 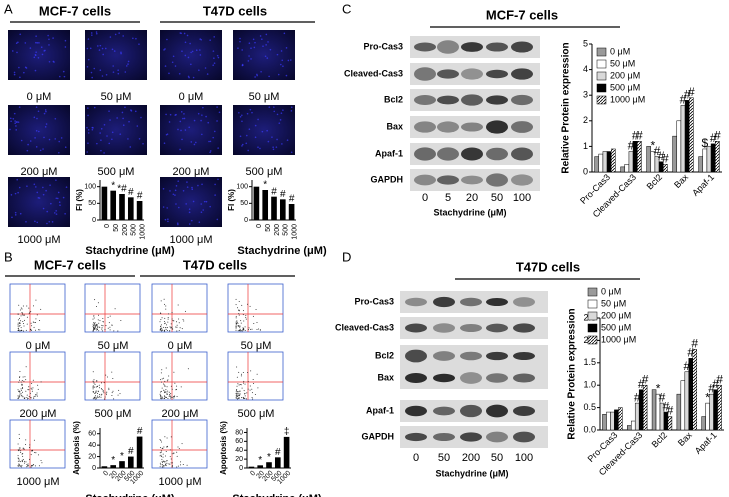 What do you see at coordinates (259, 226) in the screenshot?
I see `x-tick-label: 0` at bounding box center [259, 226].